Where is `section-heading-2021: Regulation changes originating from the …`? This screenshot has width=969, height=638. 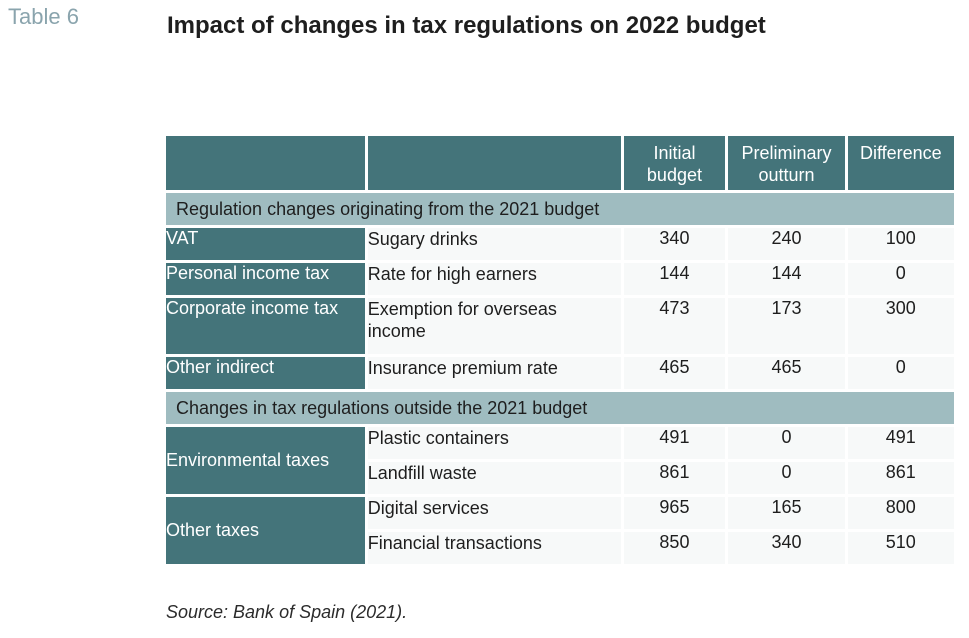
section-heading-2021: Regulation changes originating from the … is located at coordinates (560, 209).